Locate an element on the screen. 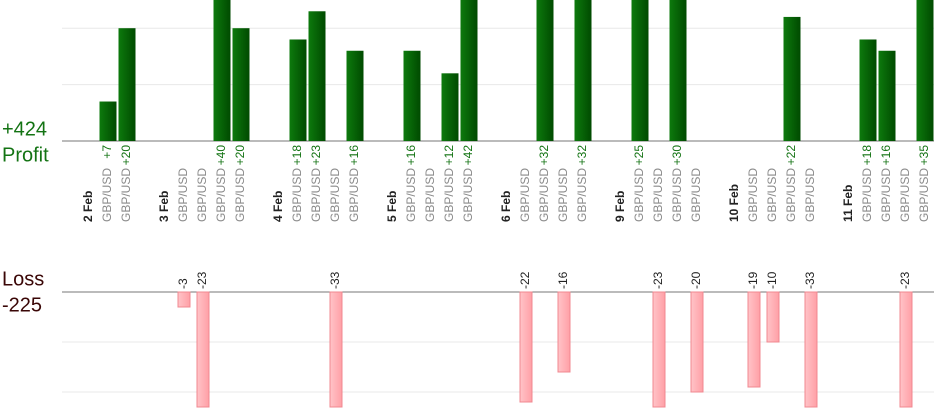 This screenshot has width=934, height=420. loss-value-label: -16 is located at coordinates (563, 280).